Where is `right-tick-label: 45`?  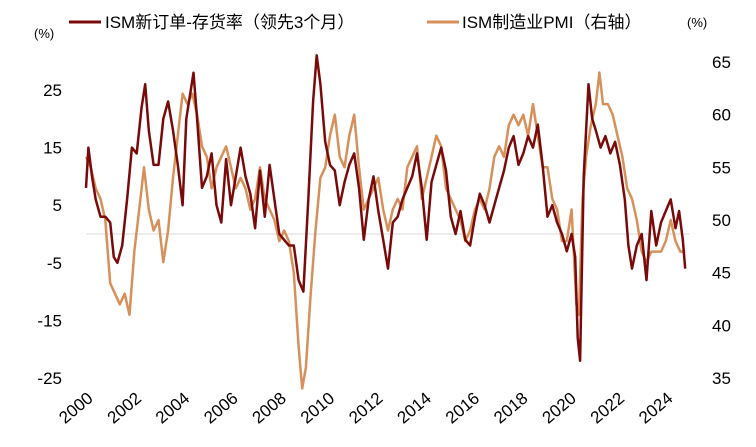 right-tick-label: 45 is located at coordinates (721, 273).